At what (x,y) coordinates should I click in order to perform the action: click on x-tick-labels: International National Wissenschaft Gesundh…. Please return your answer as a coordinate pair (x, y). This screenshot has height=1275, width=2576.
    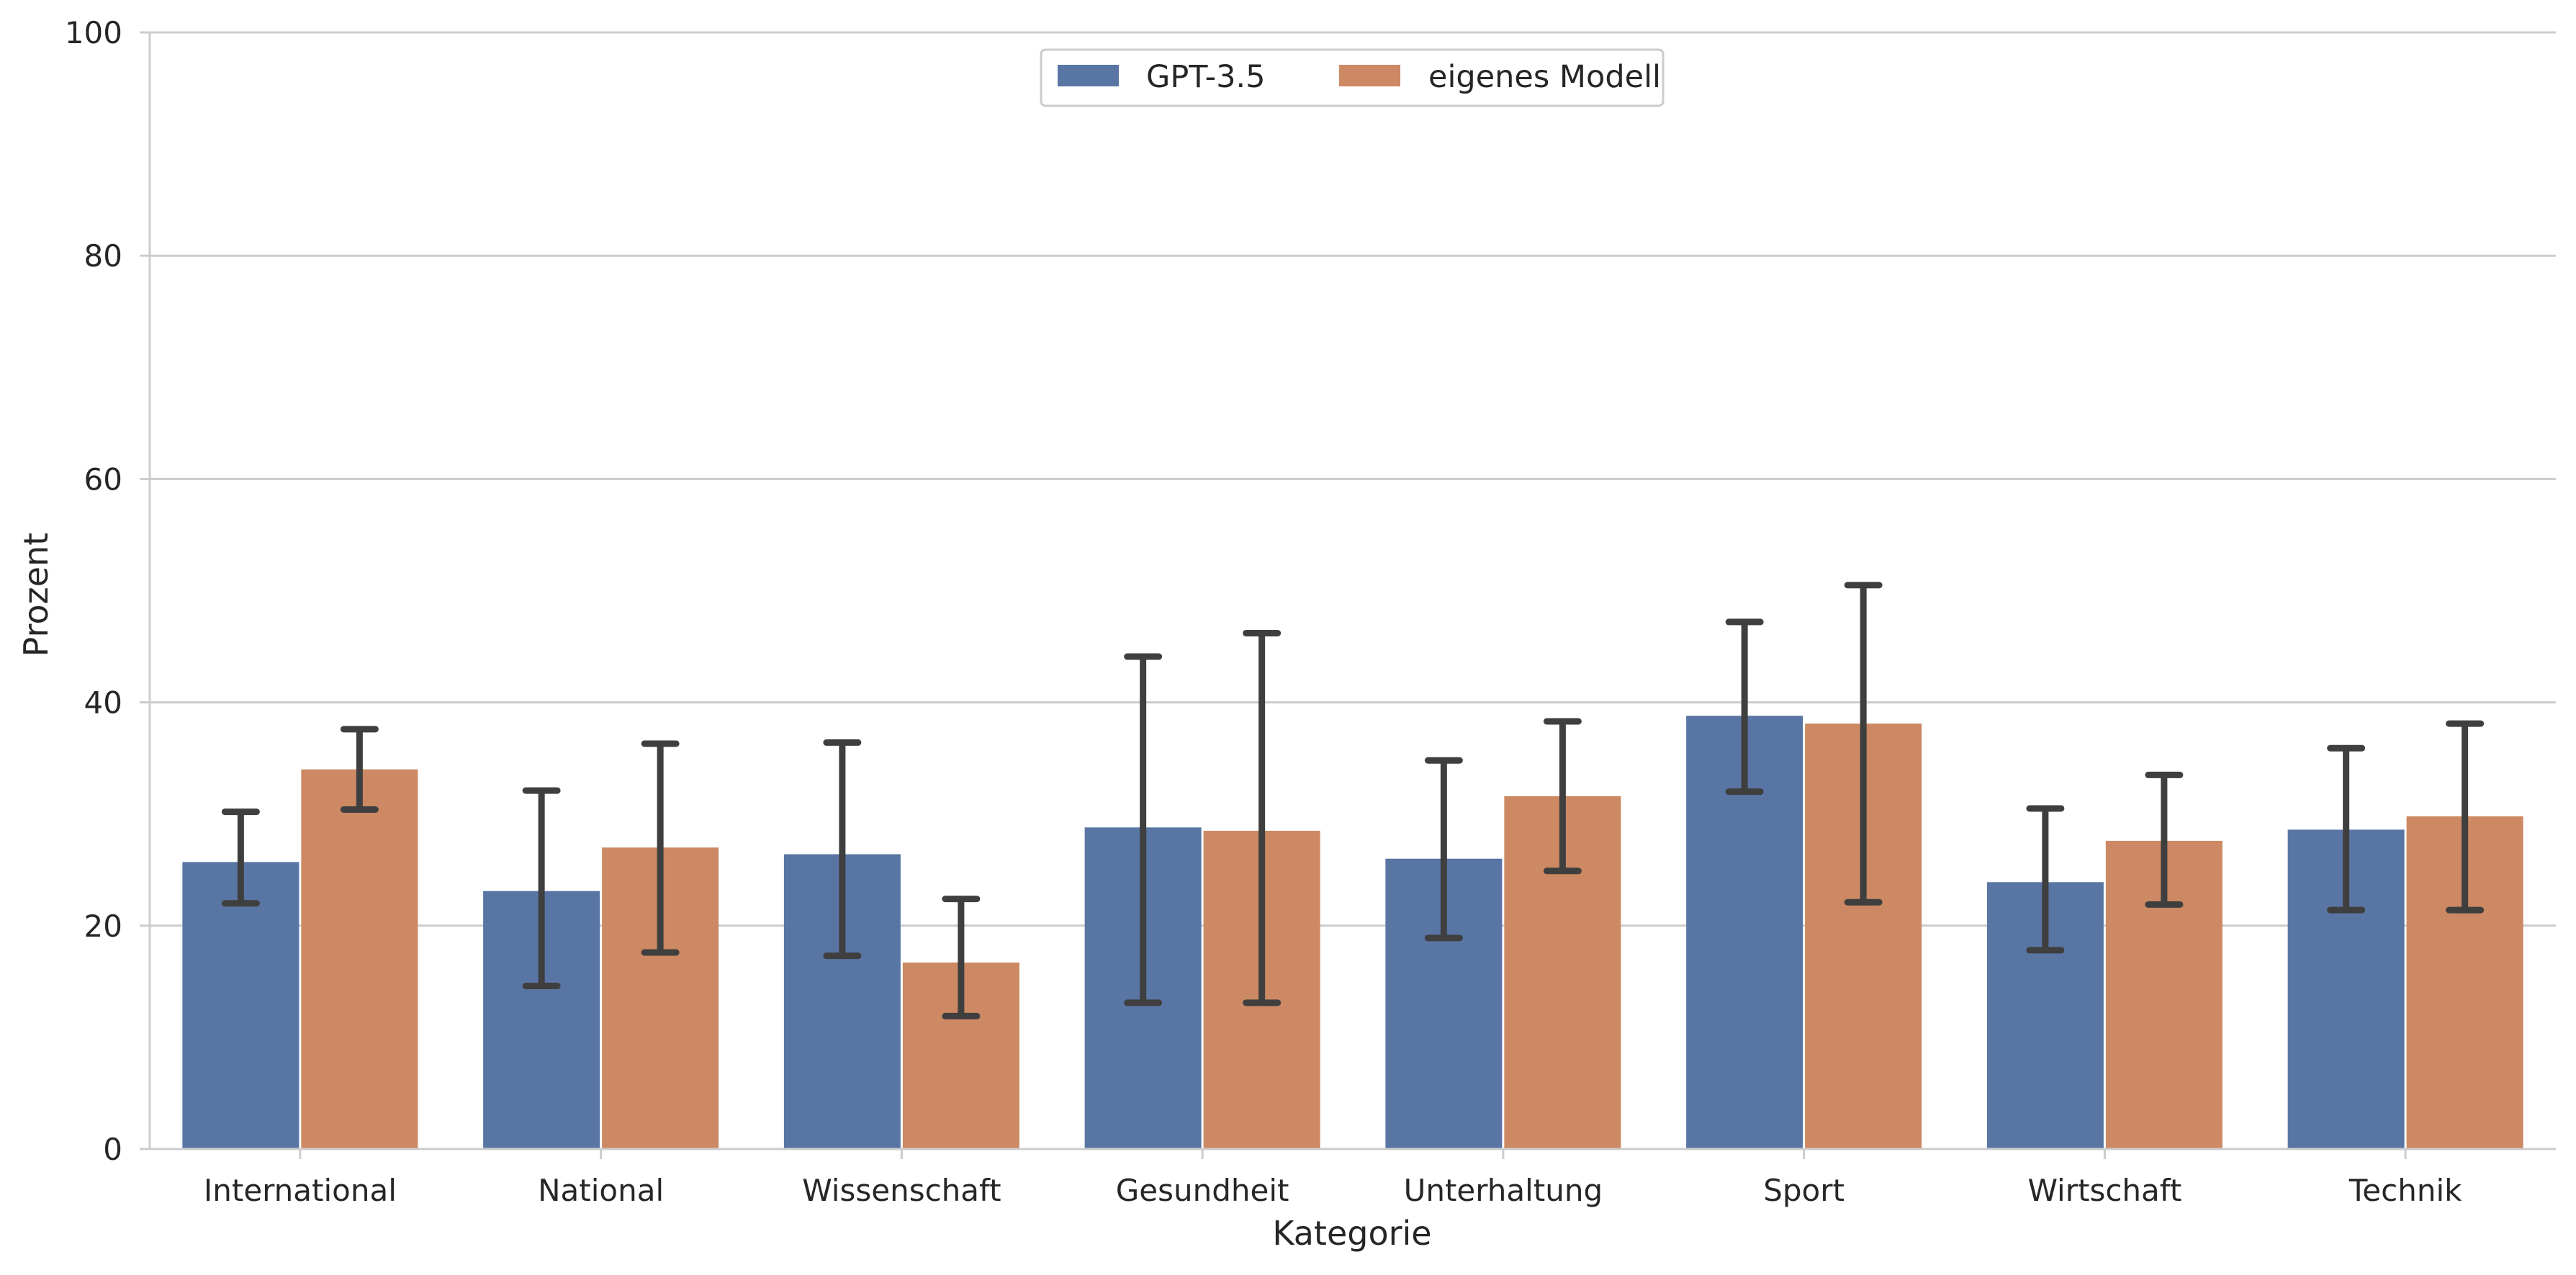
    Looking at the image, I should click on (1333, 1178).